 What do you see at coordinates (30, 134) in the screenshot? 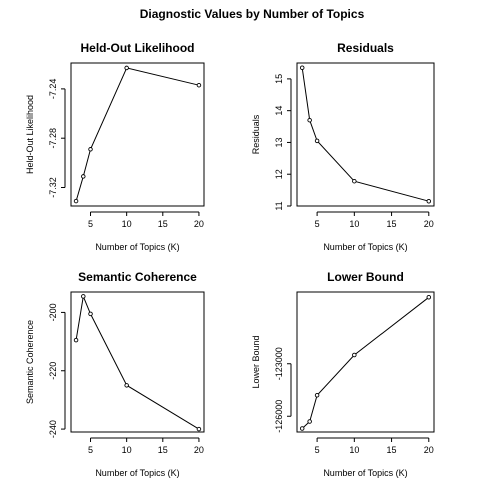
I see `y-axis-label: Held-Out Likelihood` at bounding box center [30, 134].